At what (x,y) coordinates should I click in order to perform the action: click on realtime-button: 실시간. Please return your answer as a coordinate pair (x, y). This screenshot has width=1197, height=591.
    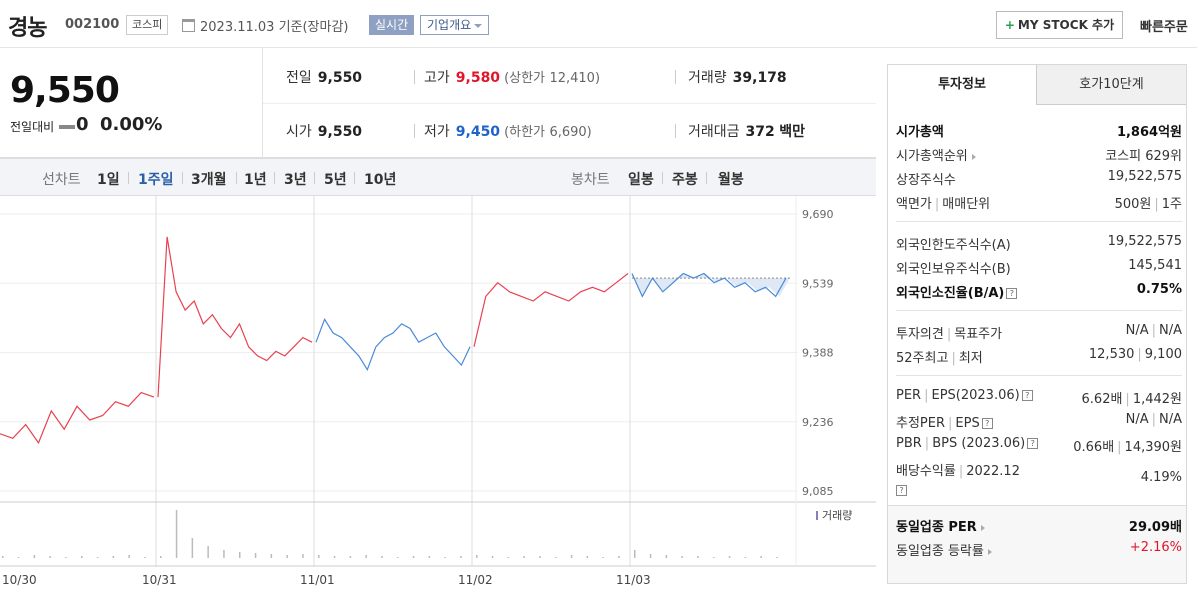
    Looking at the image, I should click on (392, 25).